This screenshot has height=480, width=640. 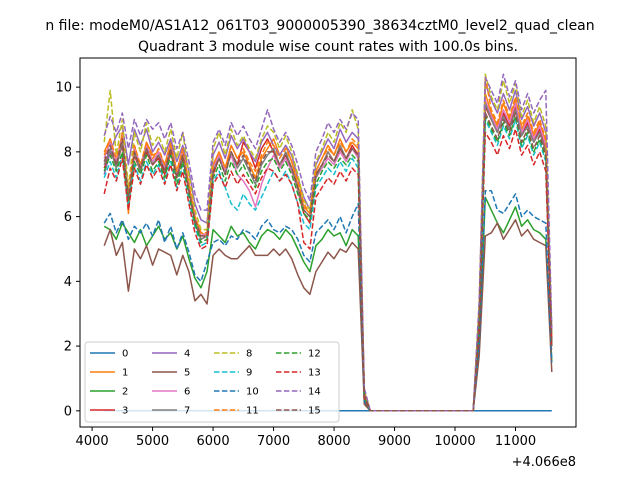 What do you see at coordinates (334, 441) in the screenshot?
I see `x-tick-label: 8000` at bounding box center [334, 441].